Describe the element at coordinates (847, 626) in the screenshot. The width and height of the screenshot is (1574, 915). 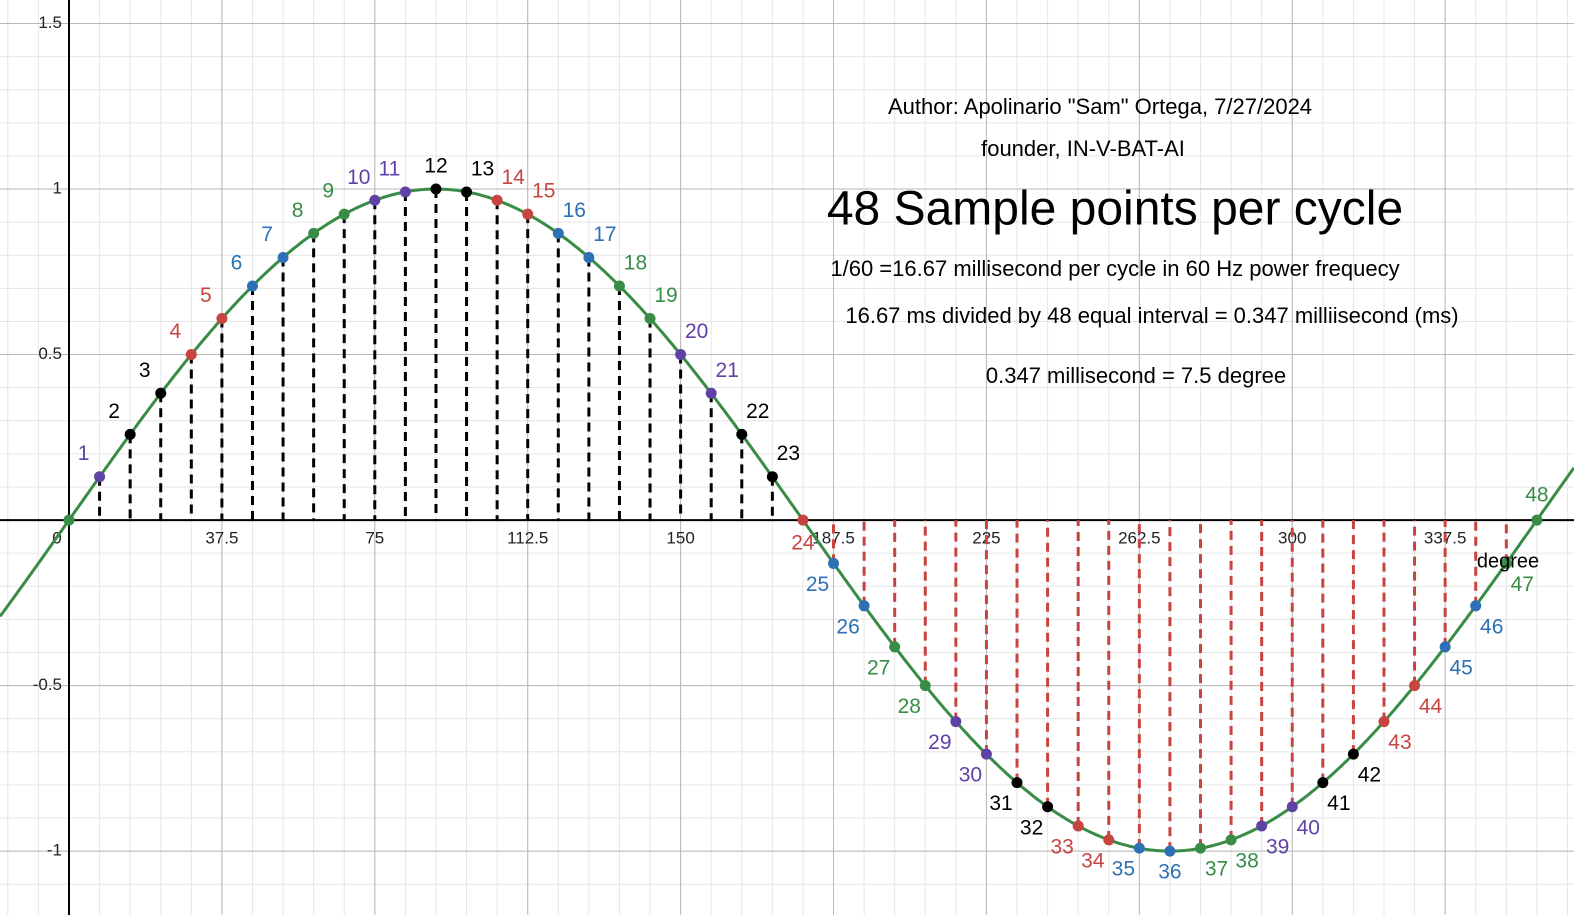
I see `point-label: 26` at that location.